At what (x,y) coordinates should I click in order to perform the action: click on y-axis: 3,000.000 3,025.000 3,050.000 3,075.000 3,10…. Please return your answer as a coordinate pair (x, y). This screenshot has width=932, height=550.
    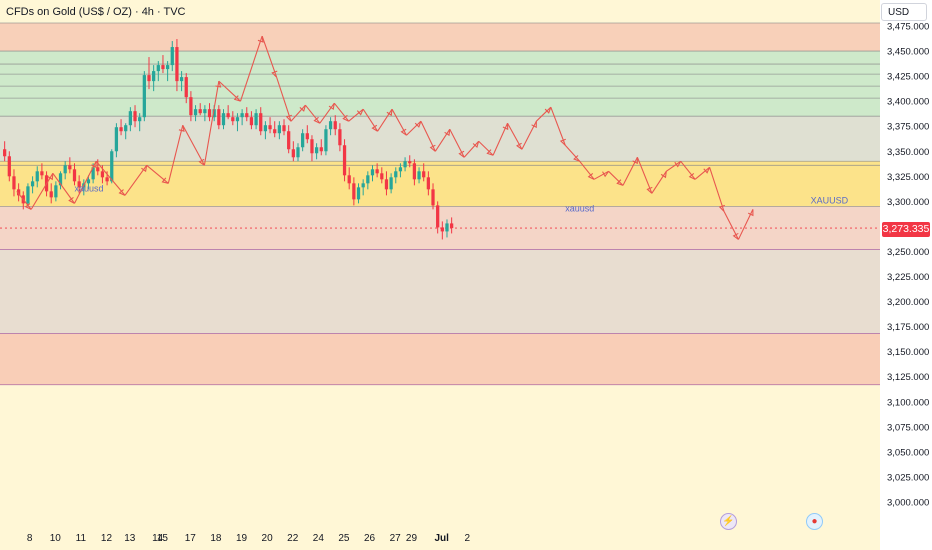
    Looking at the image, I should click on (906, 275).